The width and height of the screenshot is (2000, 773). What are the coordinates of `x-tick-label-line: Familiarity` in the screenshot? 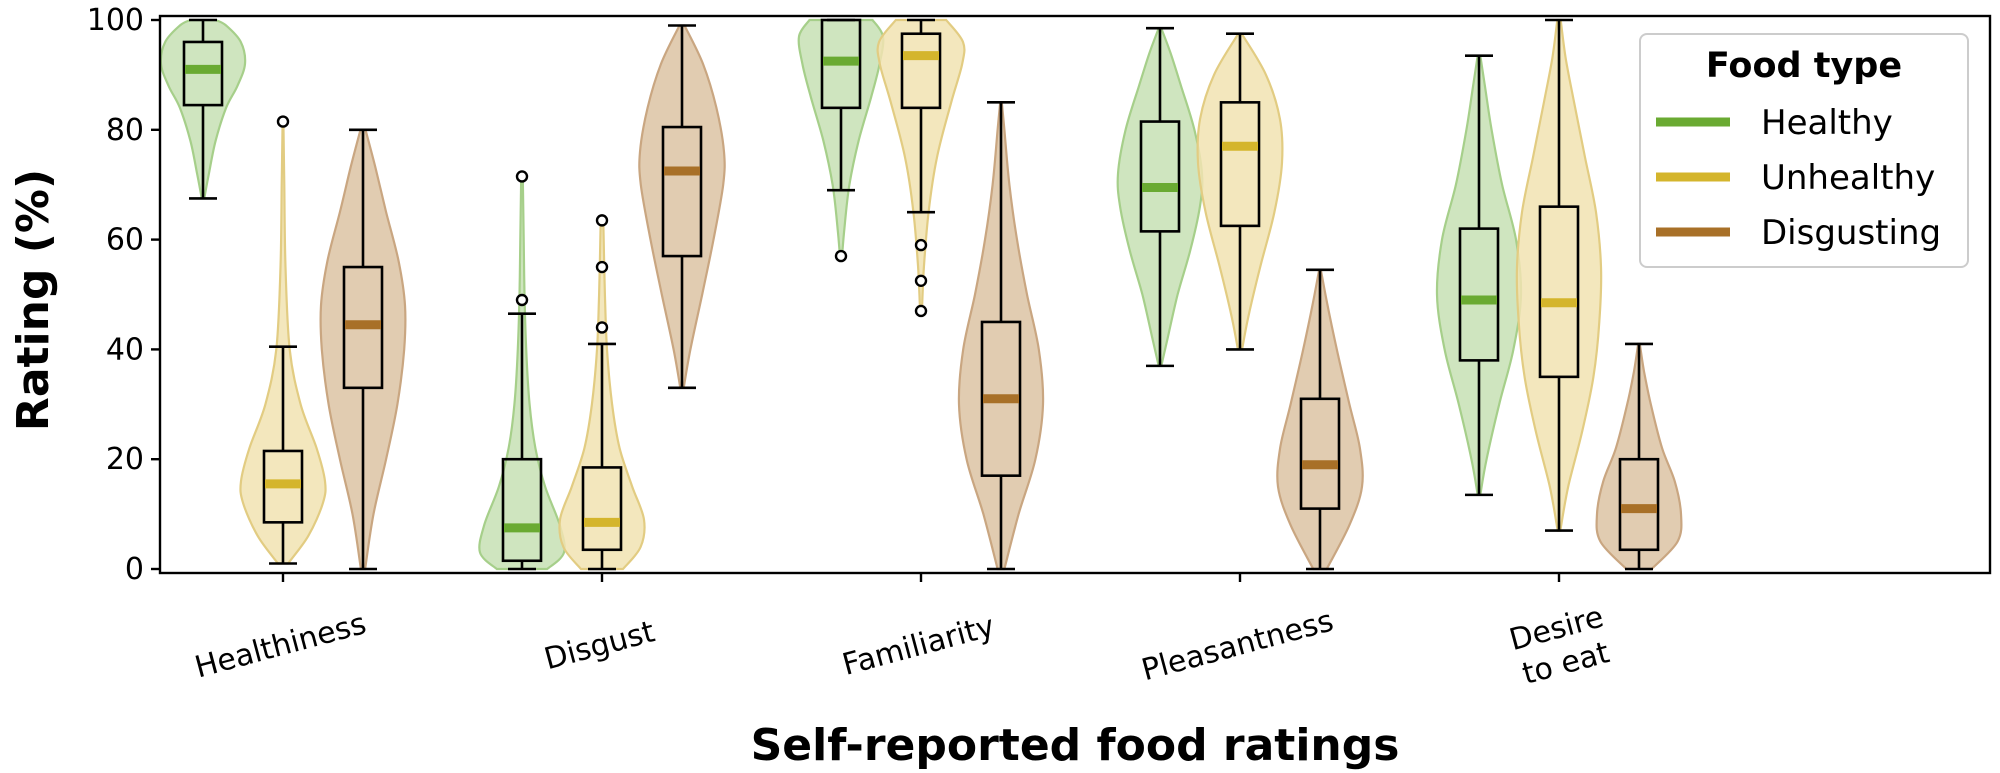 It's located at (918, 646).